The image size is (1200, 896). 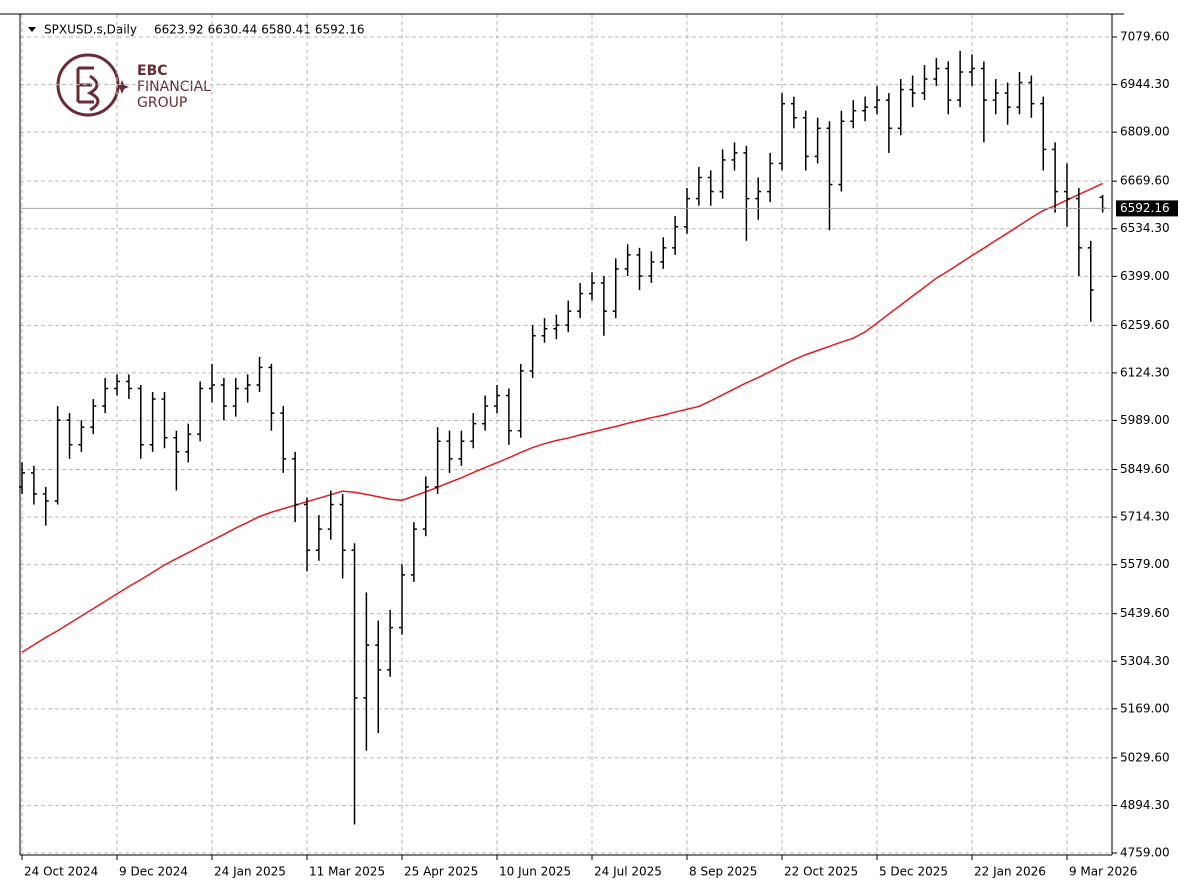 What do you see at coordinates (347, 872) in the screenshot?
I see `x-tick-label: 11 Mar 2025` at bounding box center [347, 872].